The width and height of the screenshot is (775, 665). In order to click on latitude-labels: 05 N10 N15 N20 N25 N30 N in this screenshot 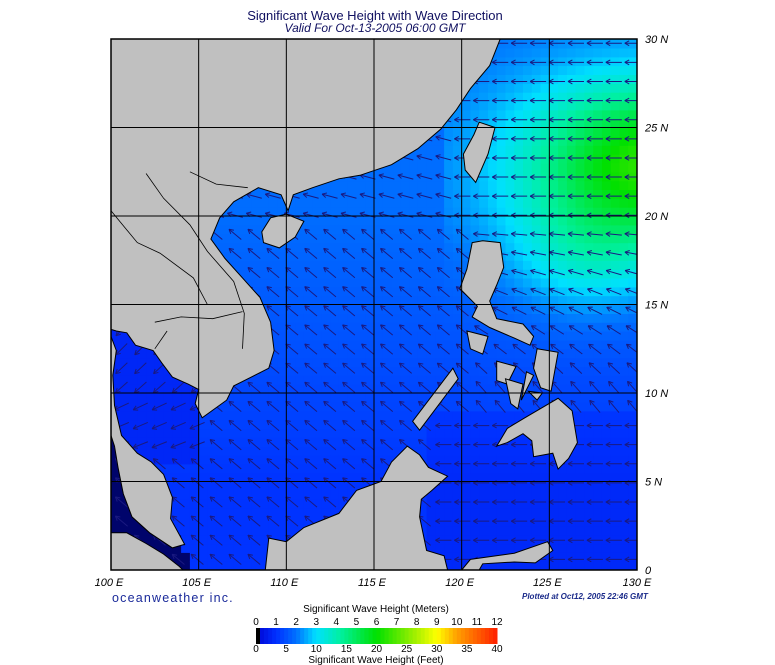, I will do `click(656, 305)`.